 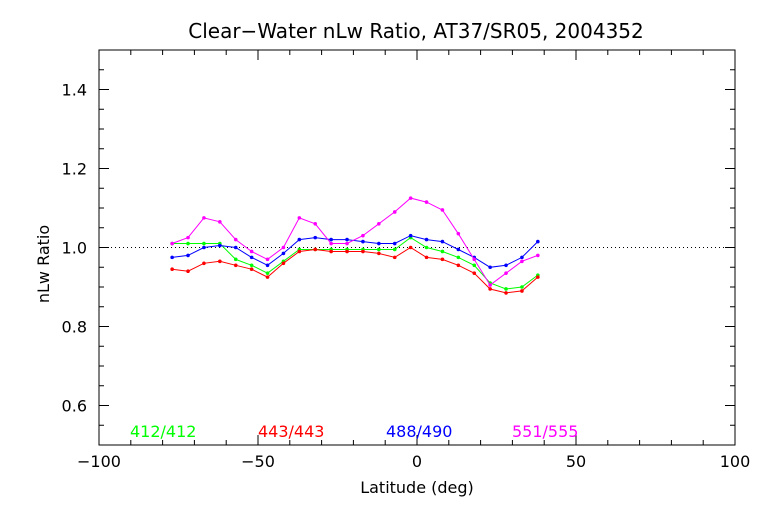 I want to click on y-axis-label: nLw Ratio, so click(x=43, y=264).